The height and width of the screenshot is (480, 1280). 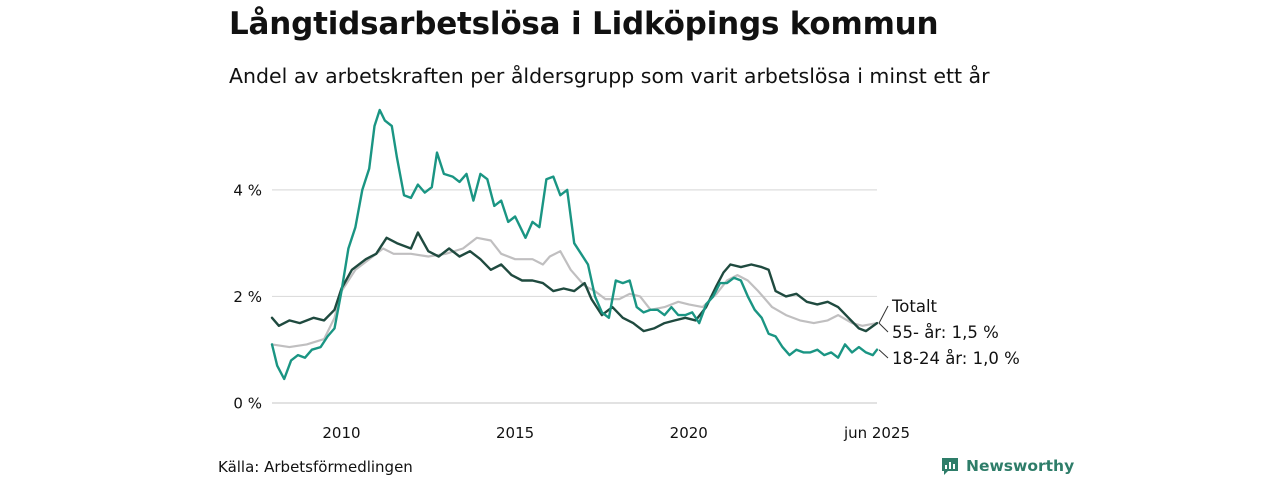 I want to click on x-tick-label: 2010, so click(x=341, y=433).